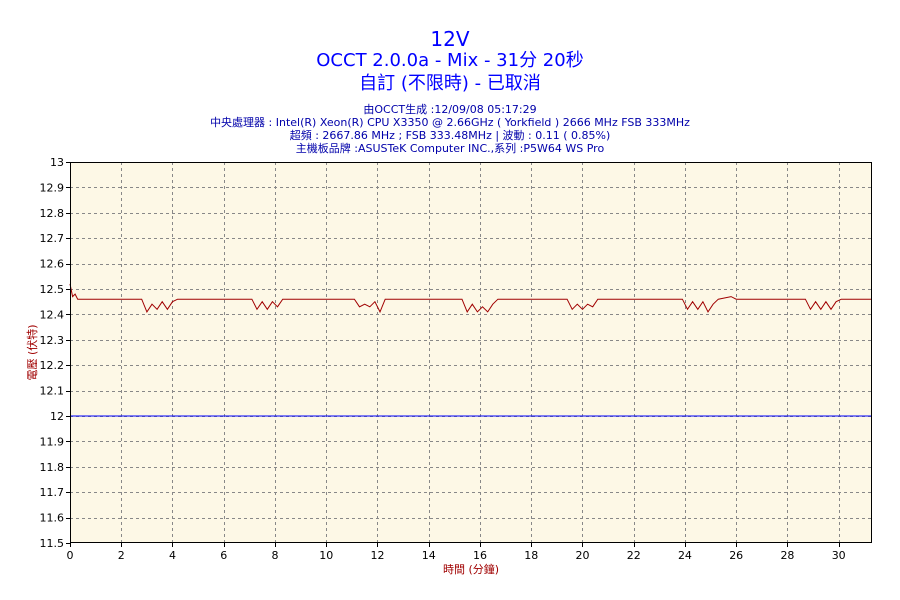 This screenshot has width=900, height=600. I want to click on x-tick-label: 6, so click(223, 555).